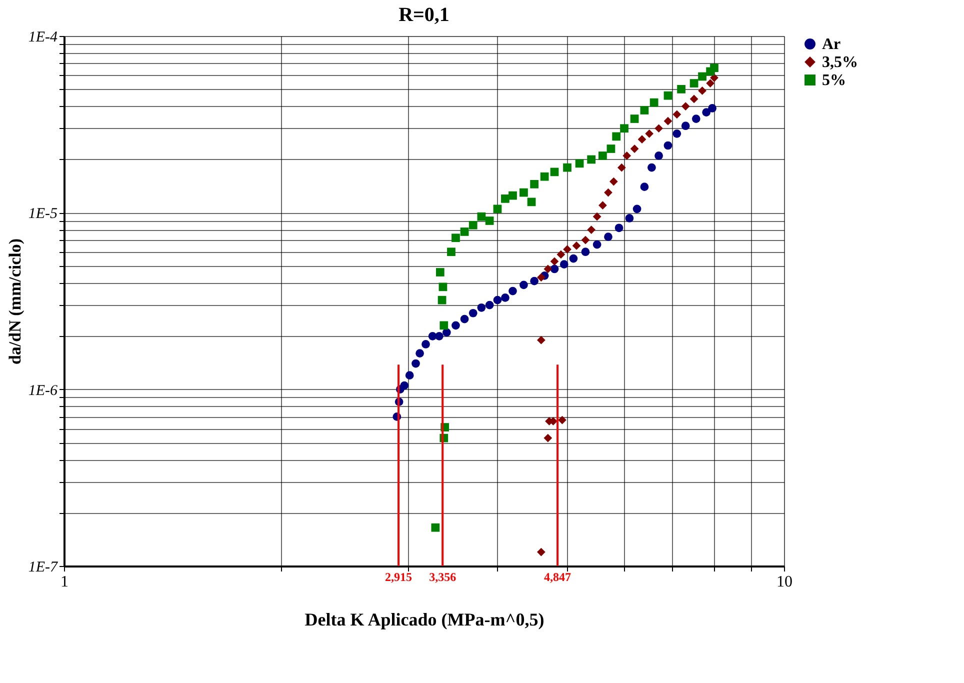  Describe the element at coordinates (398, 577) in the screenshot. I see `ref-line-label: 2,915` at that location.